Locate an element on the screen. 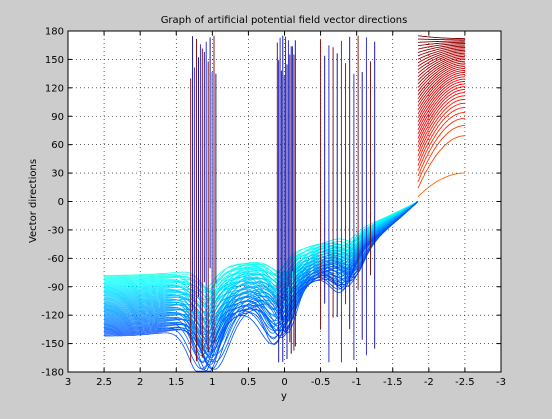  y-tick-label: -120 is located at coordinates (52, 316).